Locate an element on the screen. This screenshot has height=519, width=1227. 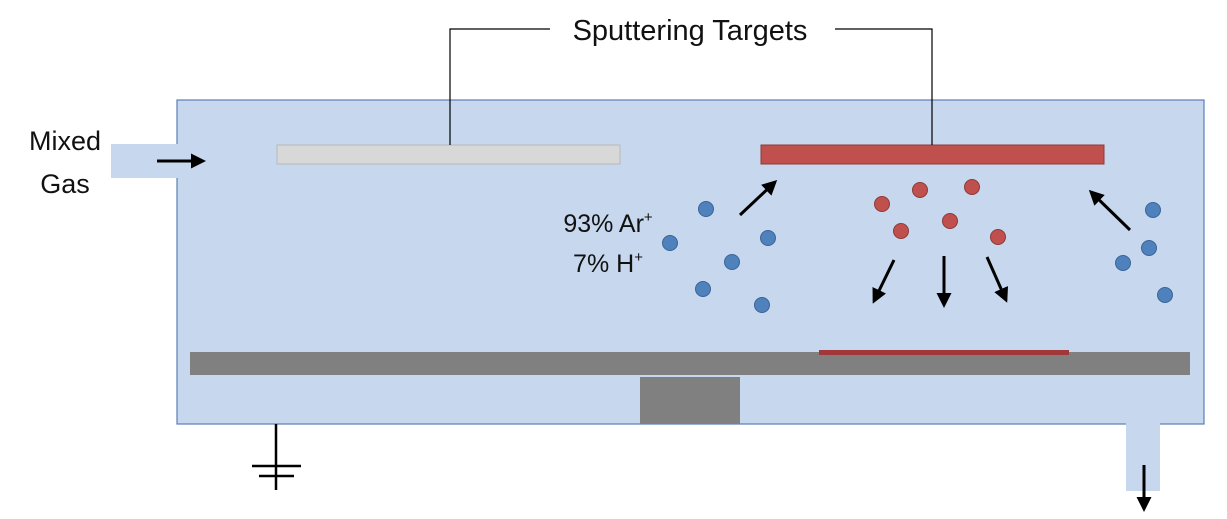
ion-bombard-arrow-left is located at coordinates (758, 198).